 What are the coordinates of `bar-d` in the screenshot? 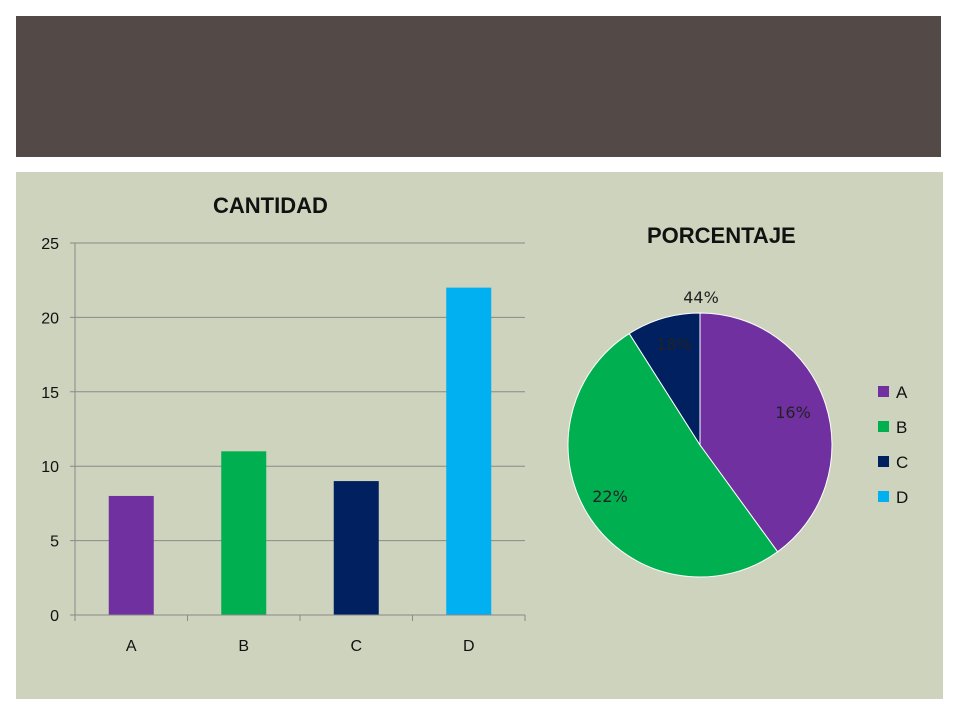 It's located at (469, 451).